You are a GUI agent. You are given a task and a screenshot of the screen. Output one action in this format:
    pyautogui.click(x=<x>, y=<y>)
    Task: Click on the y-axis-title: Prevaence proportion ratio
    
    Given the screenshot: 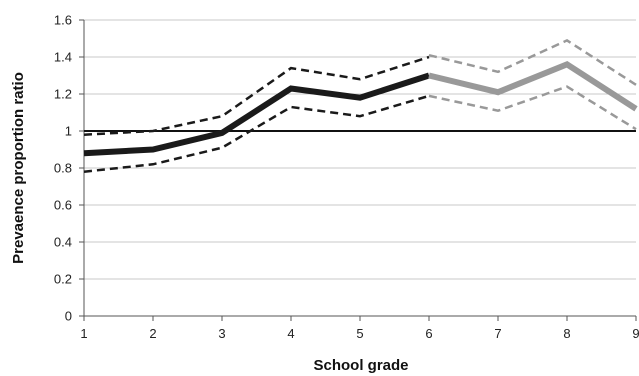 What is the action you would take?
    pyautogui.click(x=18, y=168)
    